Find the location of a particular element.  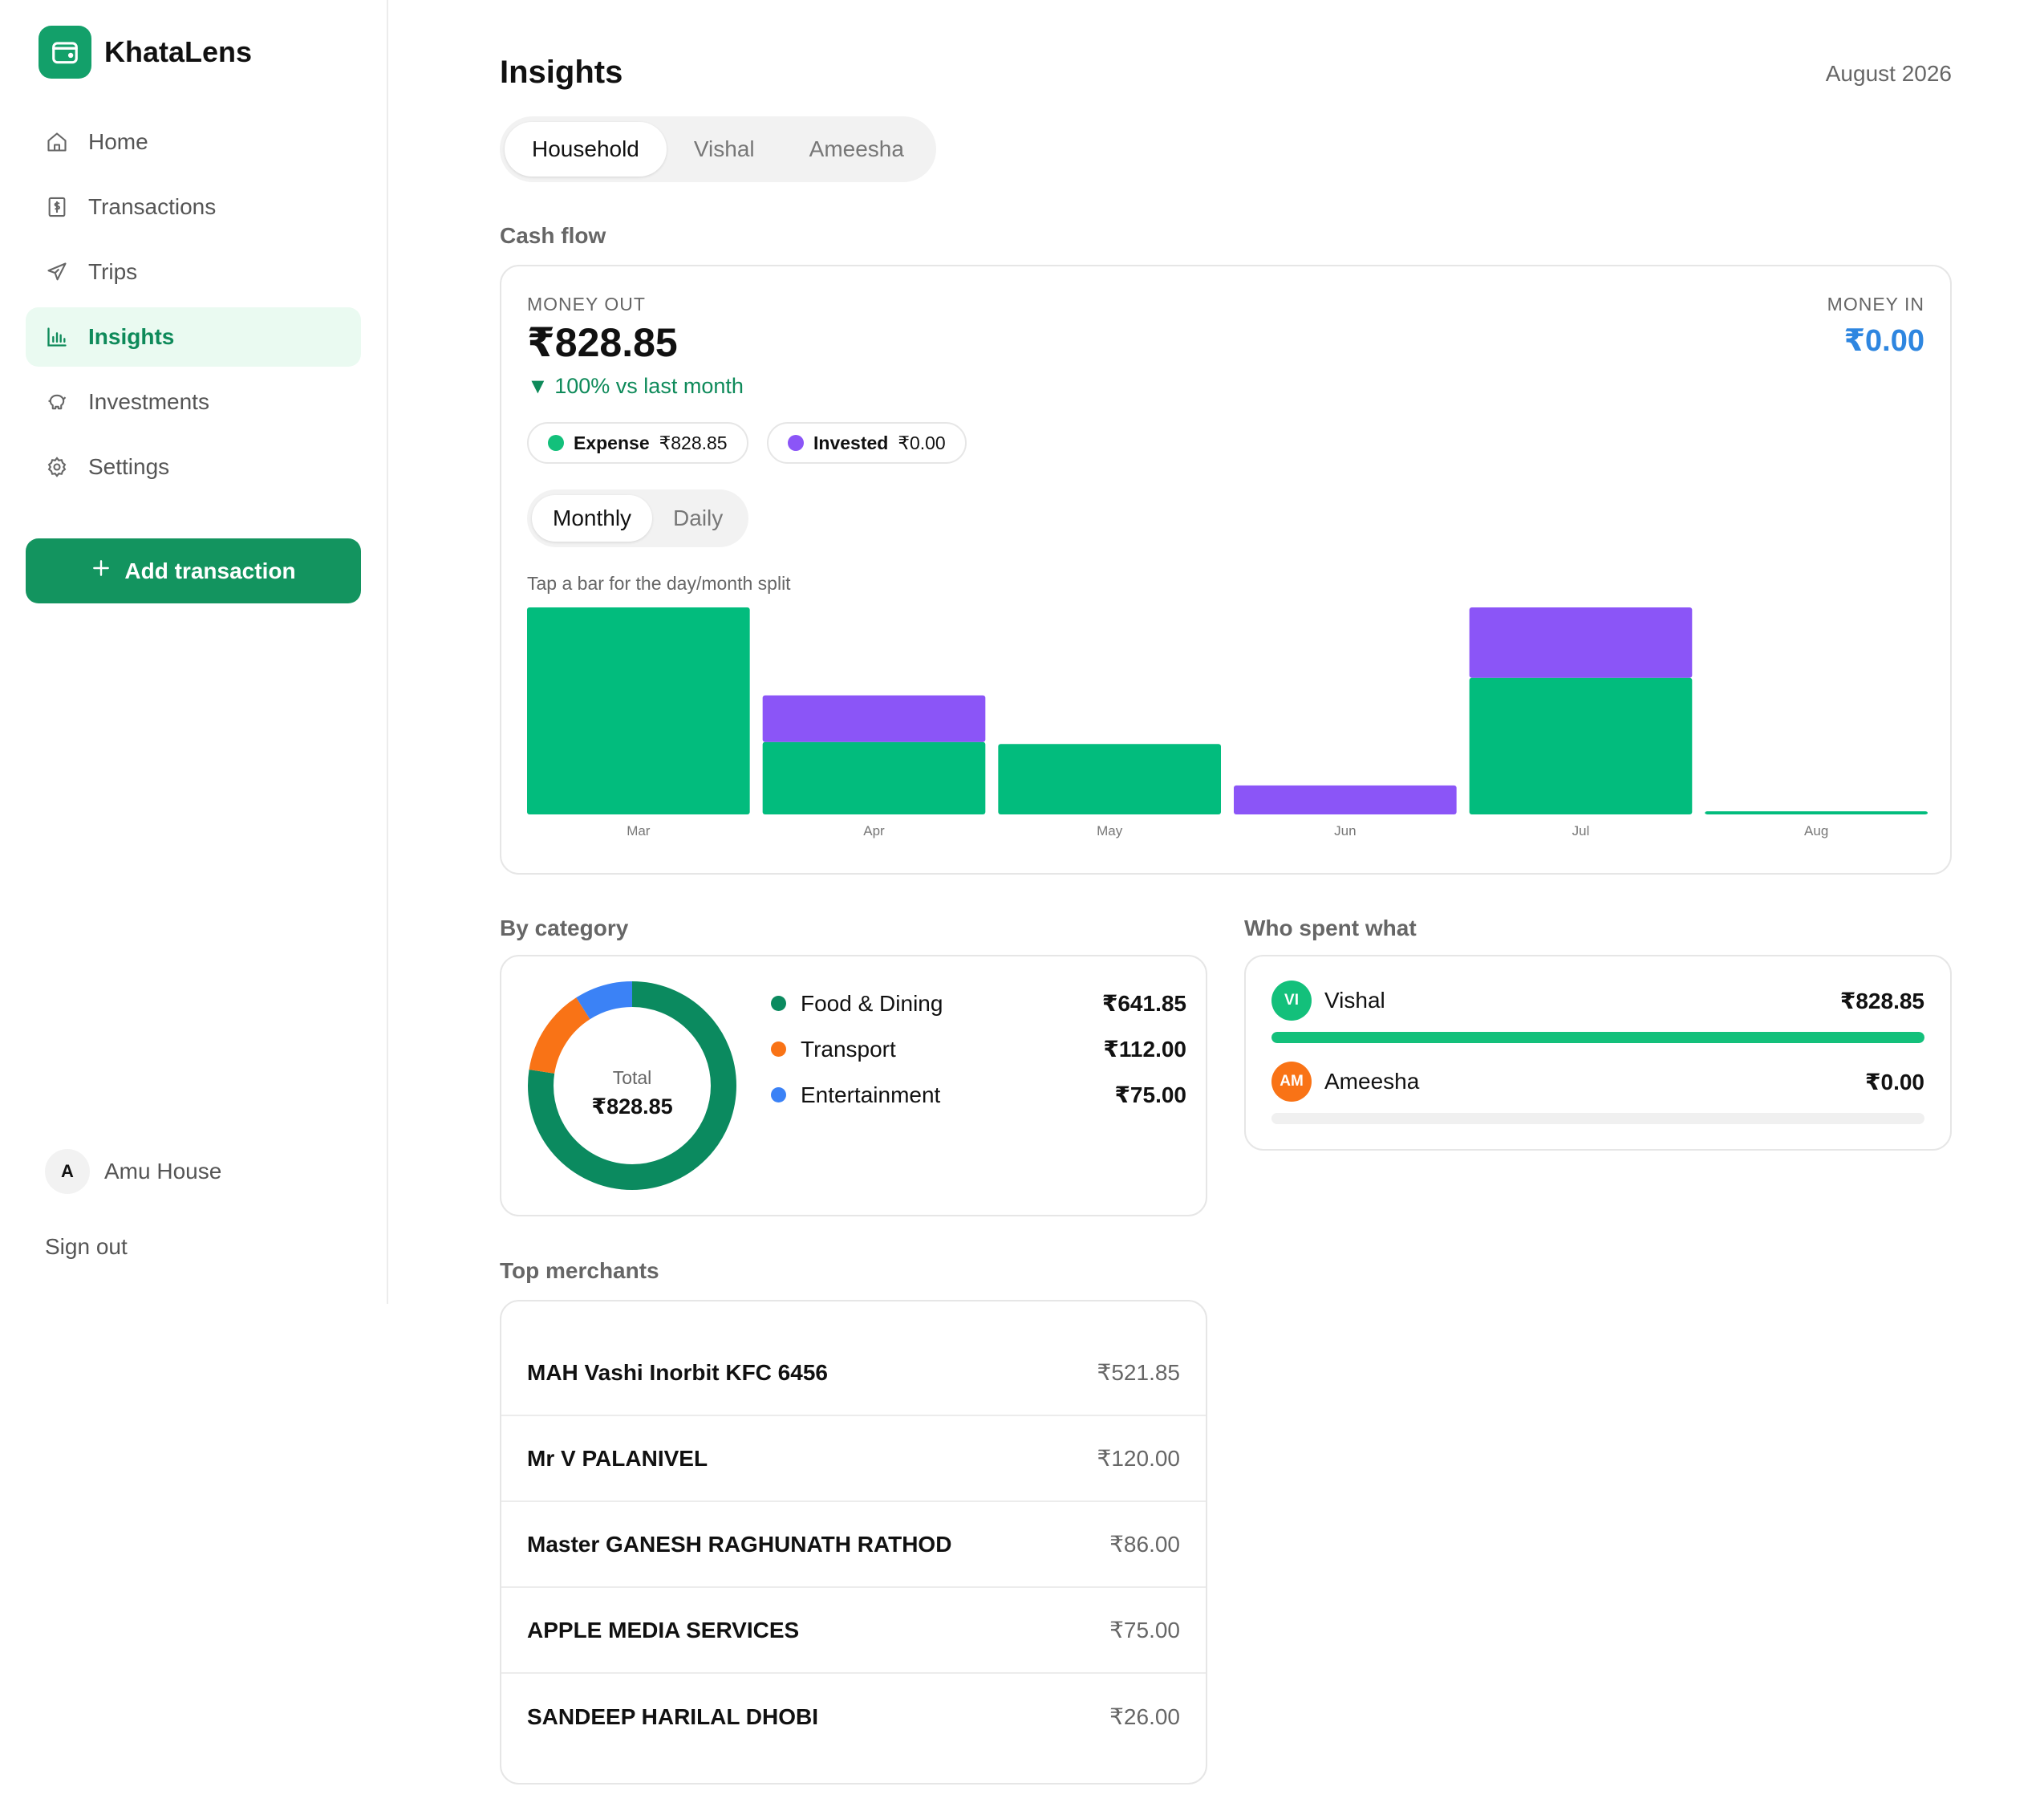

merchant-row: MAH Vashi Inorbit KFC 6456 ₹521.85 is located at coordinates (853, 1373).